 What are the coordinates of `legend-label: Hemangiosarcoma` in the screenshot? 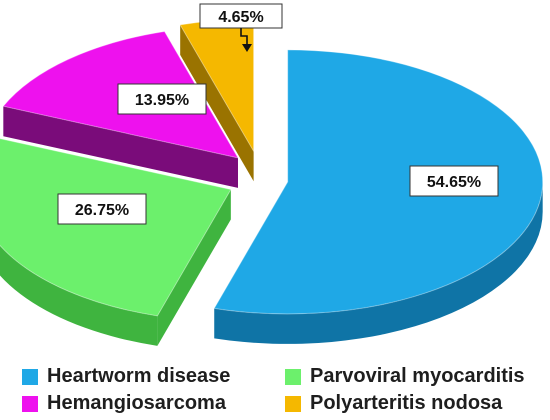 It's located at (136, 403).